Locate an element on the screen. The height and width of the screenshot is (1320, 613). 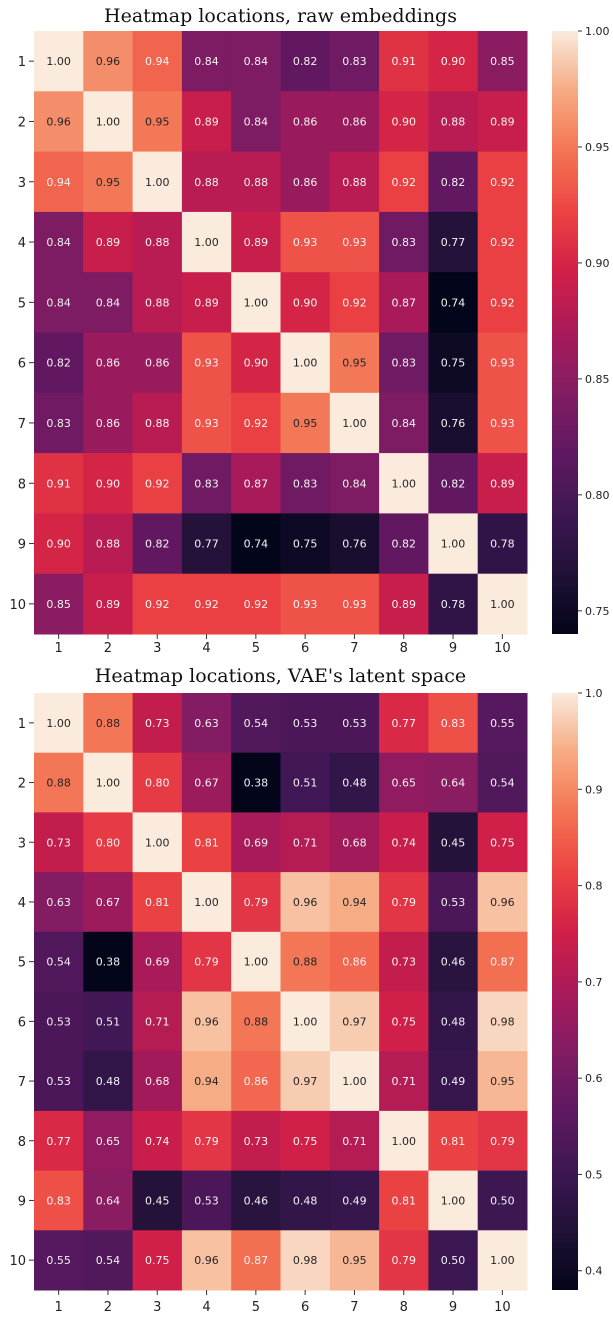
x-tick-label: 2 is located at coordinates (108, 648).